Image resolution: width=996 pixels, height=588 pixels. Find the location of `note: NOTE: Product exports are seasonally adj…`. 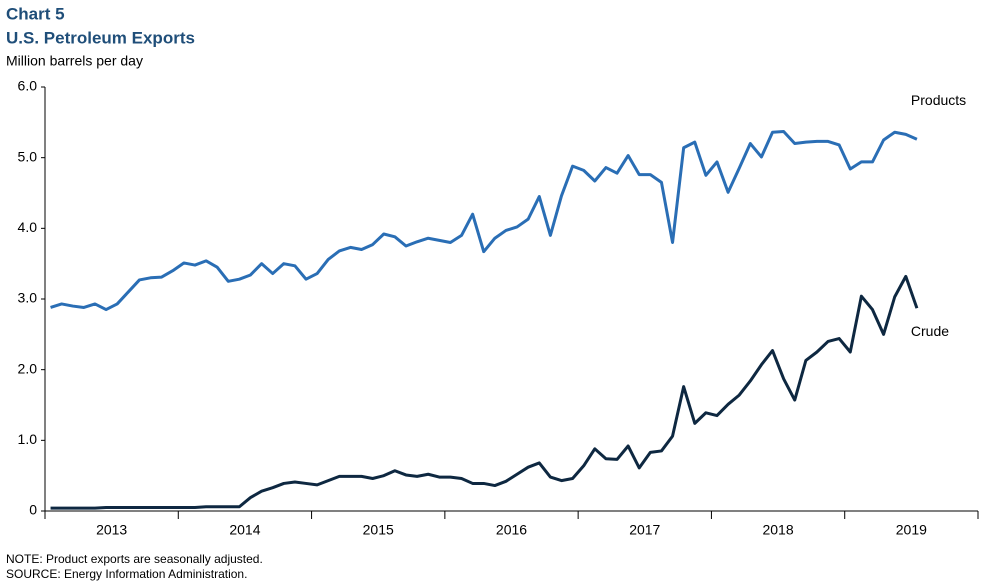

note: NOTE: Product exports are seasonally adj… is located at coordinates (134, 559).